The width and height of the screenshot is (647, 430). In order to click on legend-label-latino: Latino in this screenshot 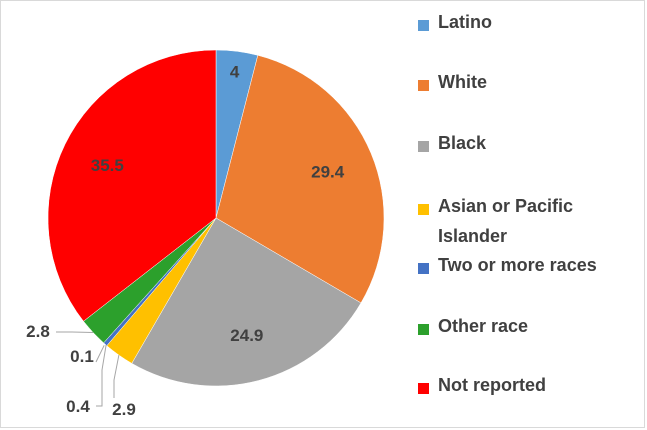, I will do `click(465, 22)`.